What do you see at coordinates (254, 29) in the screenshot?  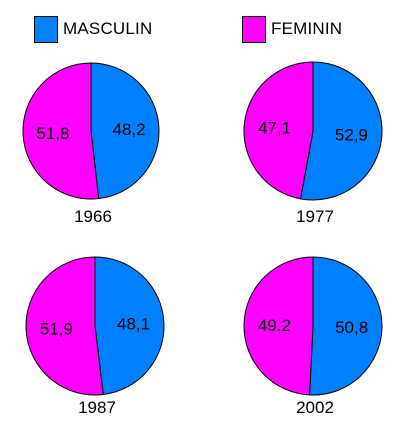 I see `legend-swatch-feminin` at bounding box center [254, 29].